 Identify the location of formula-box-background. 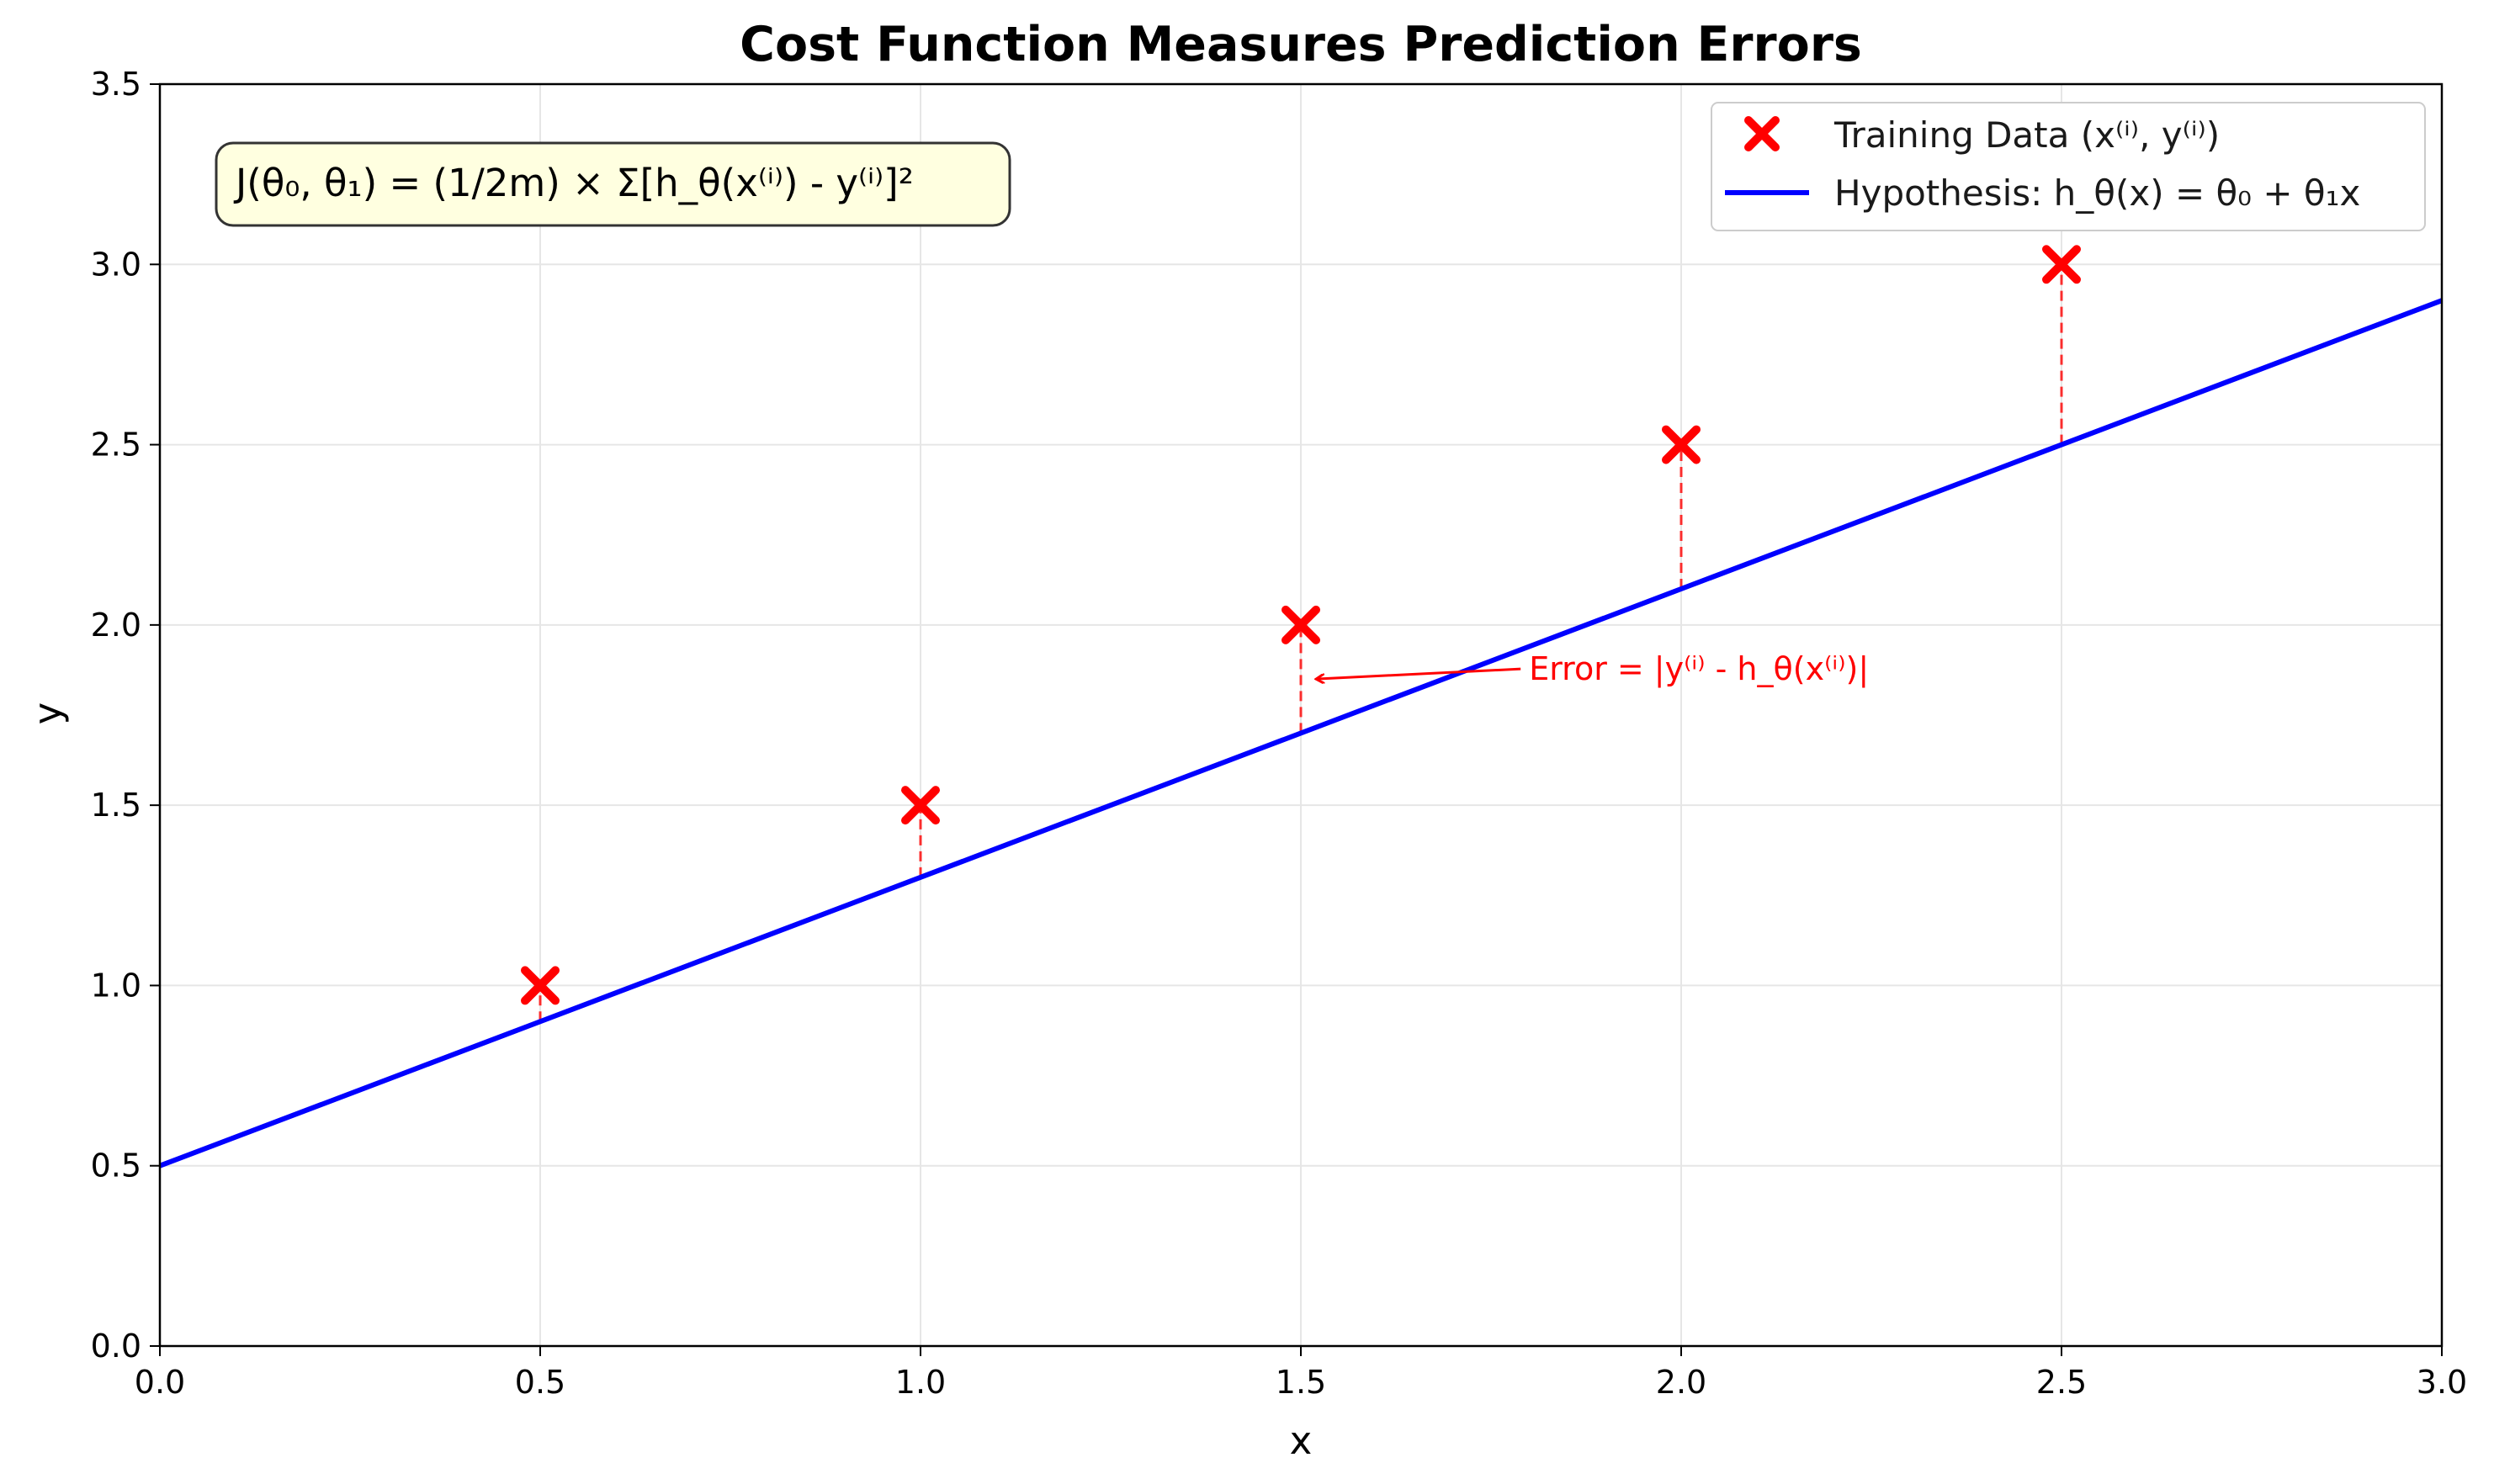
(613, 184).